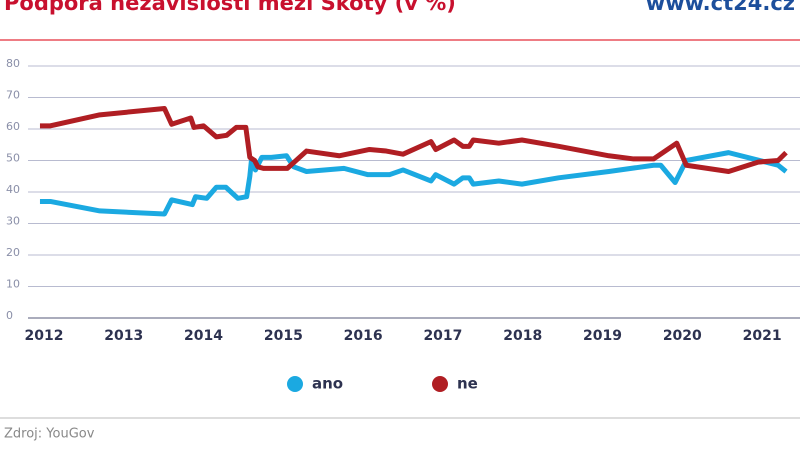  Describe the element at coordinates (230, 7) in the screenshot. I see `chart-title: Podpora nezávislosti mezi Skoty (v %)` at that location.